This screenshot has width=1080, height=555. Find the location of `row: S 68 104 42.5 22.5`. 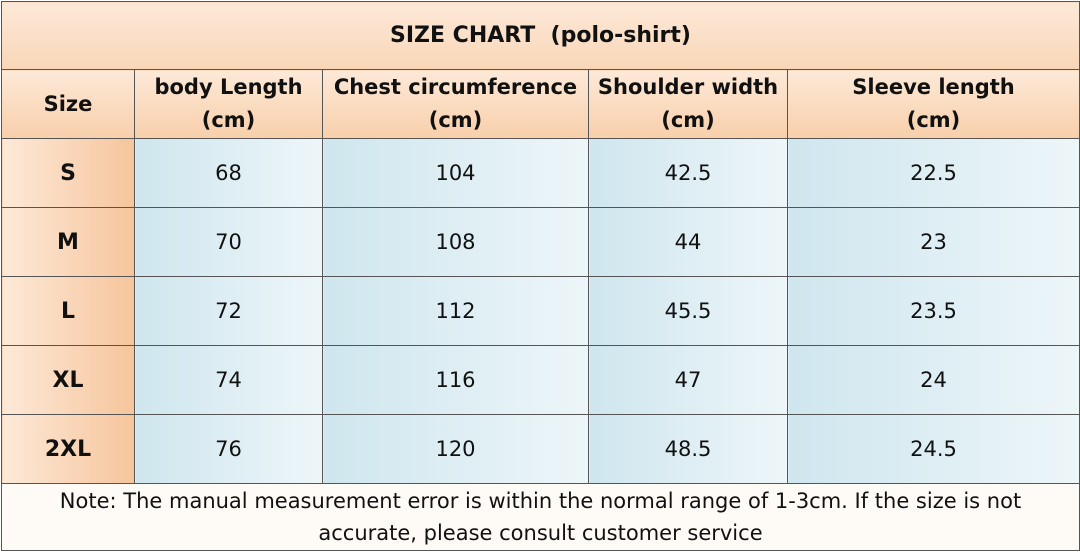

row: S 68 104 42.5 22.5 is located at coordinates (540, 173).